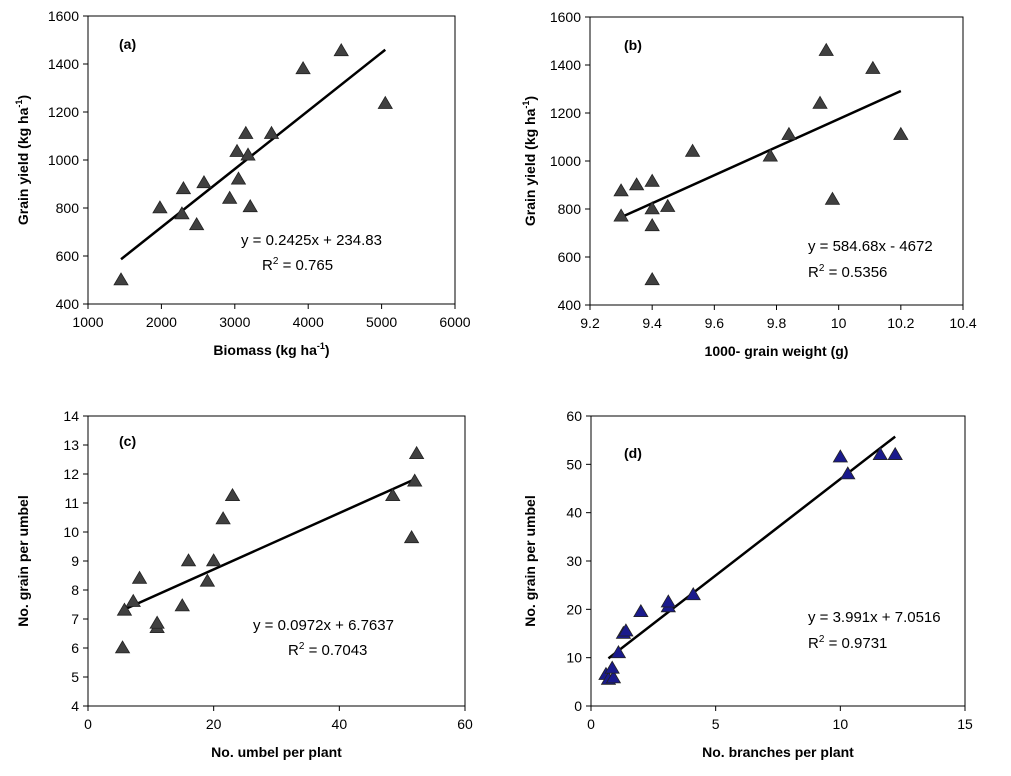  I want to click on x-axis-title: No. branches per plant, so click(778, 752).